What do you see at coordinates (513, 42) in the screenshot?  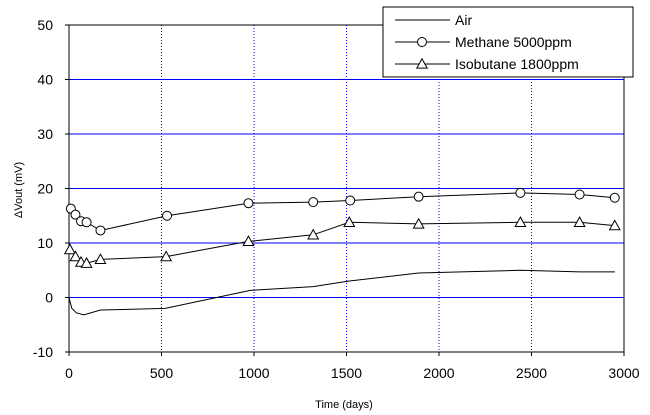 I see `legend-label: Methane 5000ppm` at bounding box center [513, 42].